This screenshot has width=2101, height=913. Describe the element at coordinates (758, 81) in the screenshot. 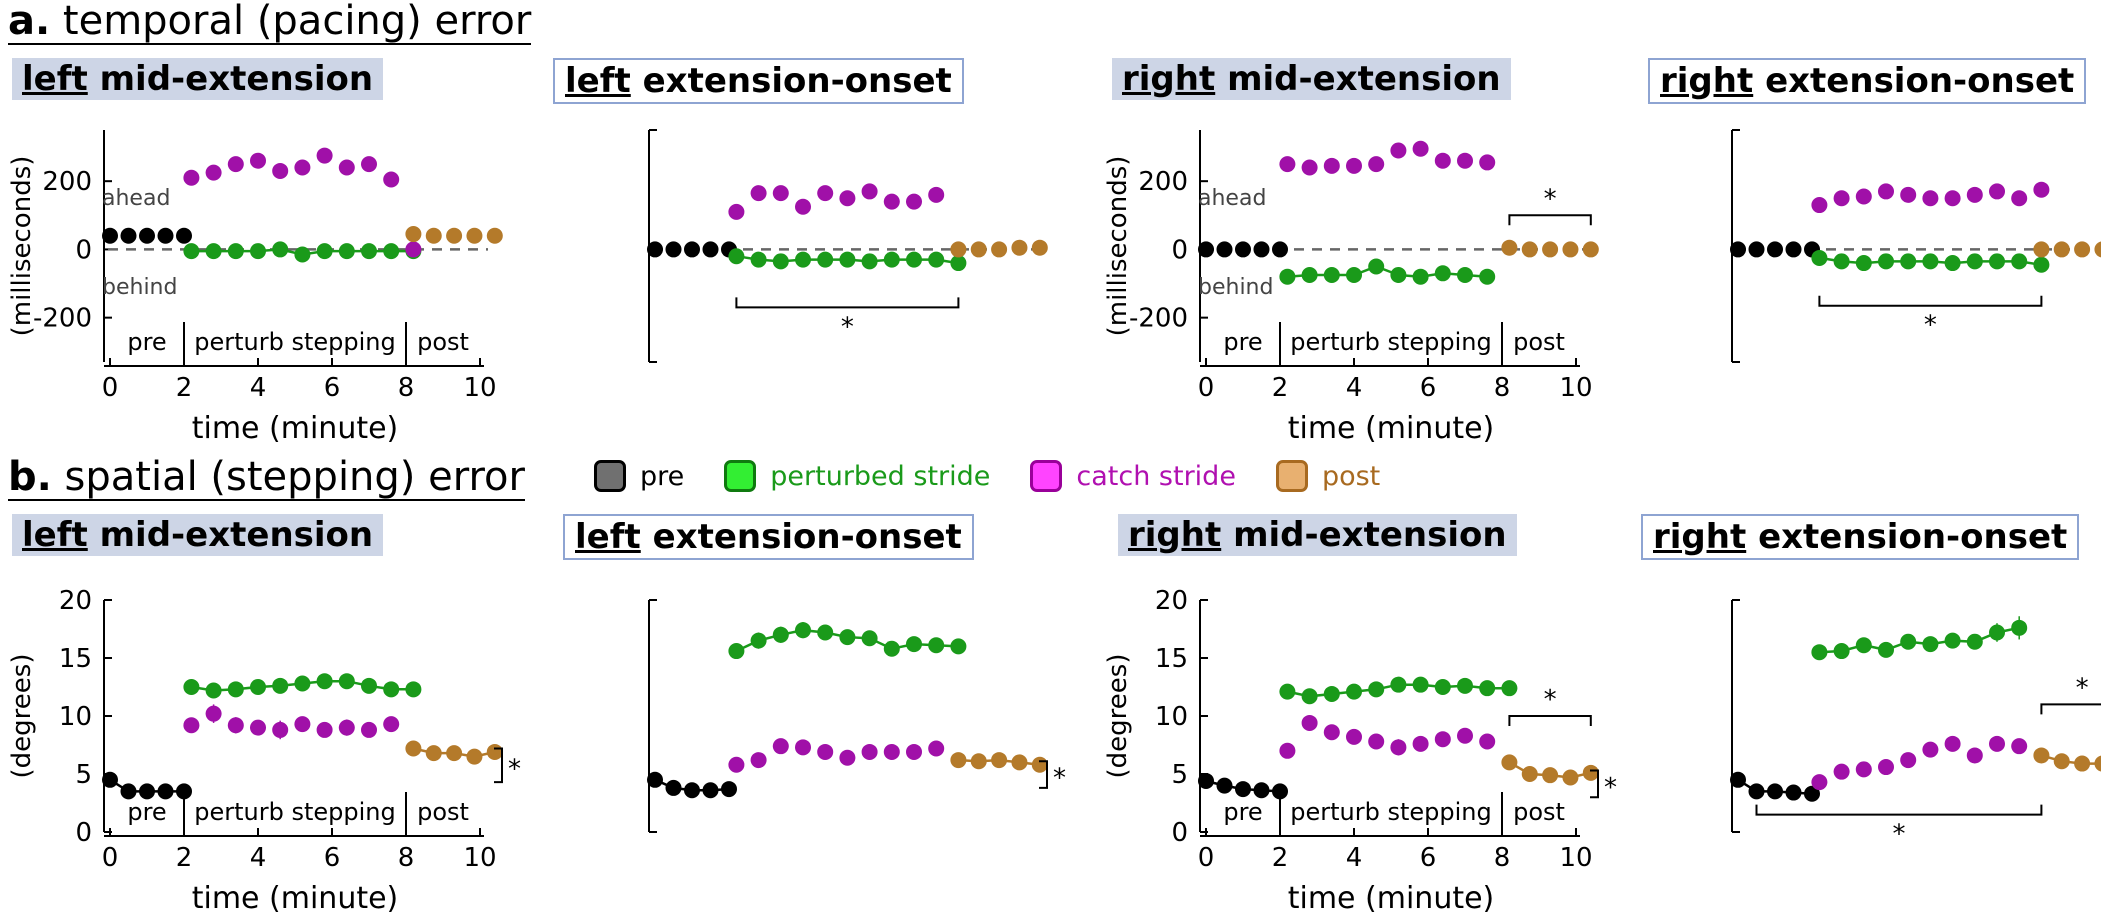

I see `panel-title-a2: left extension-onset` at that location.